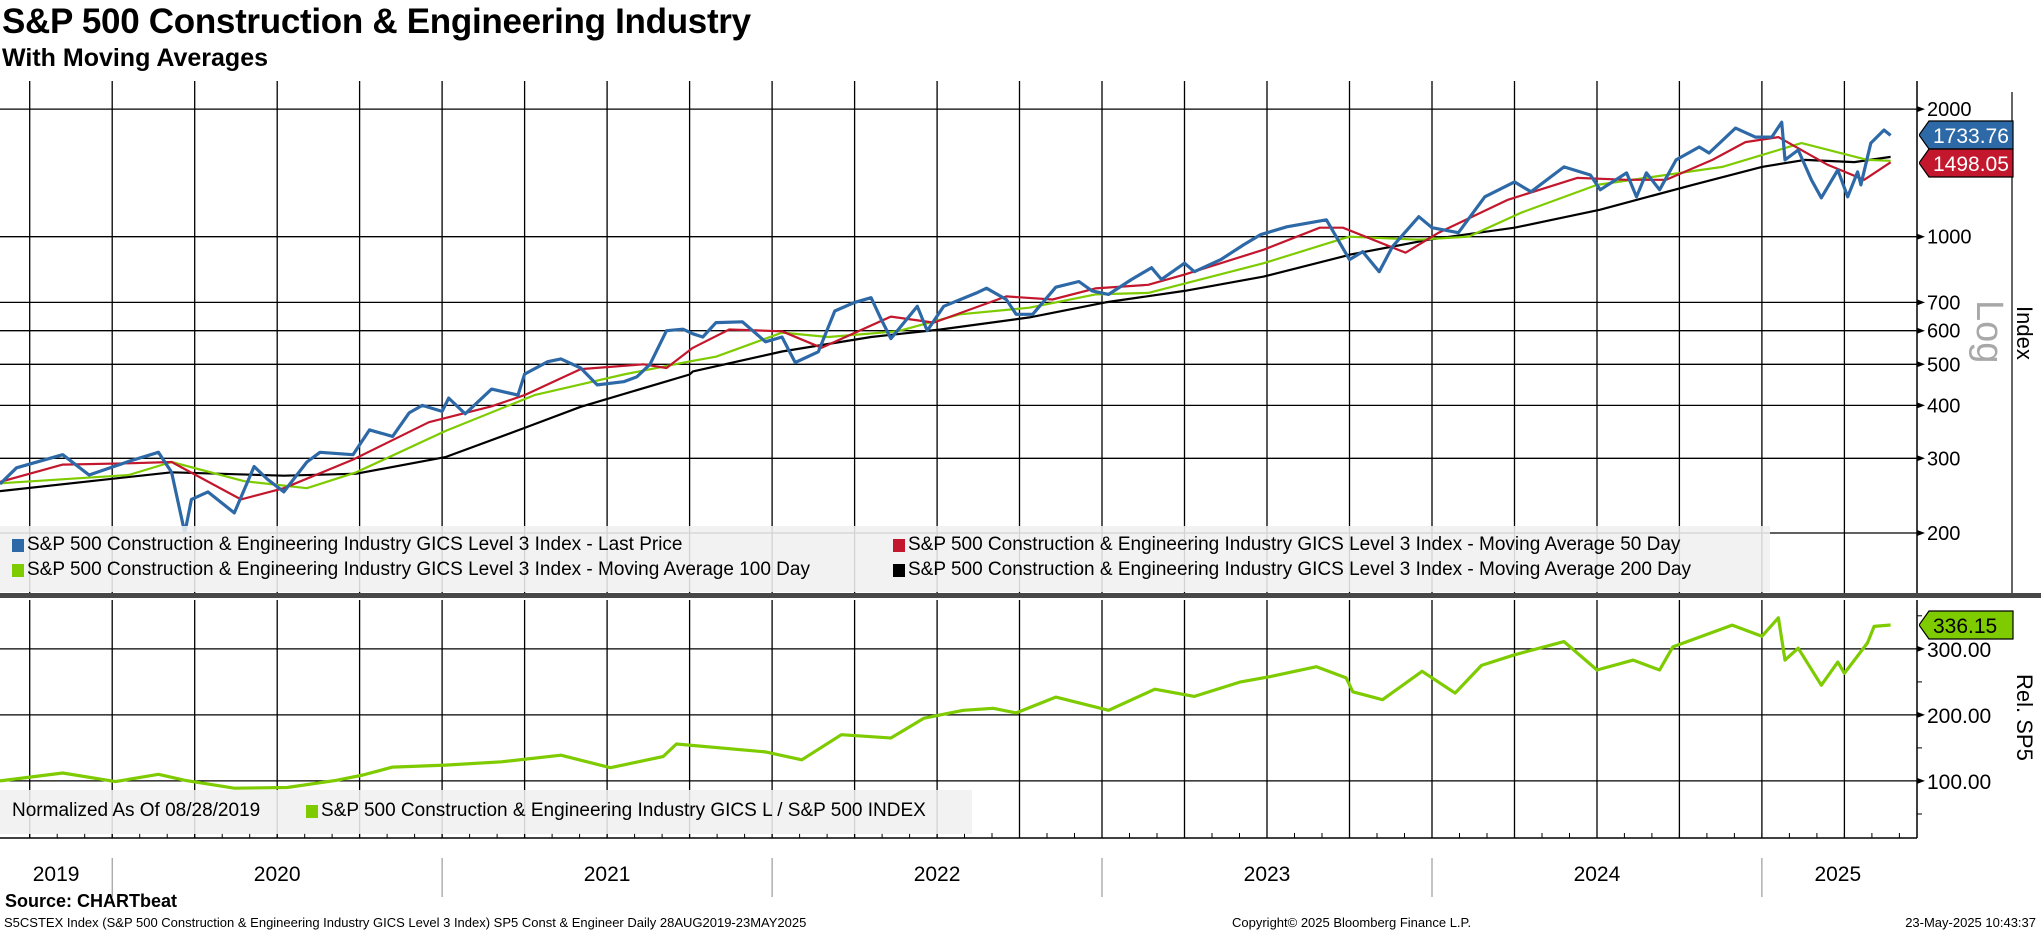 The width and height of the screenshot is (2041, 932). I want to click on y-tick-label-rel: 100.00, so click(1959, 782).